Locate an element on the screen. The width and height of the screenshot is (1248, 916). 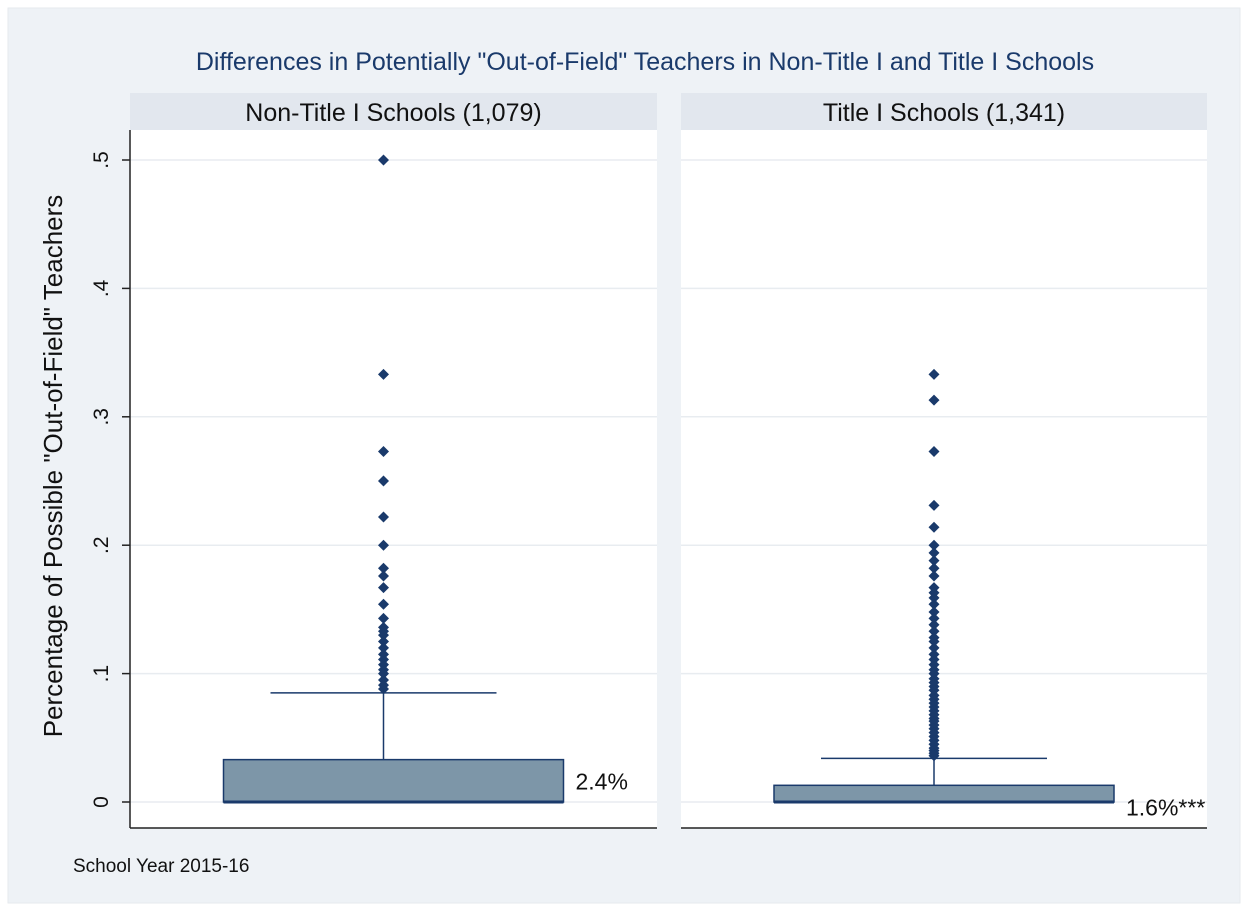
chart-note: School Year 2015-16 is located at coordinates (161, 866).